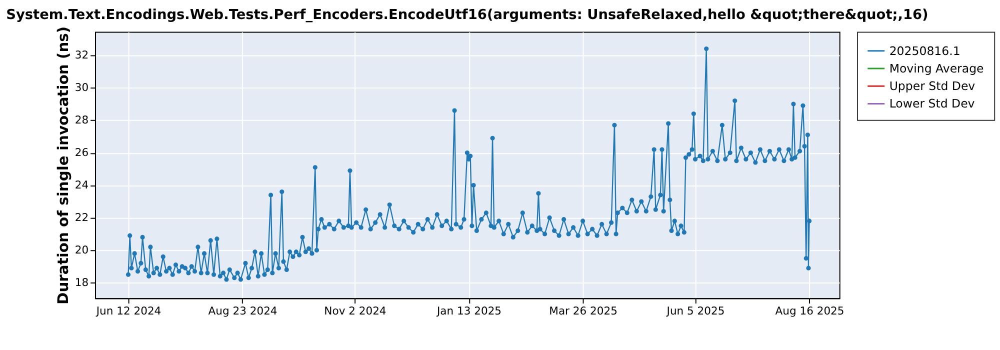 The height and width of the screenshot is (350, 1000). Describe the element at coordinates (81, 283) in the screenshot. I see `y-tick-label: 18` at that location.